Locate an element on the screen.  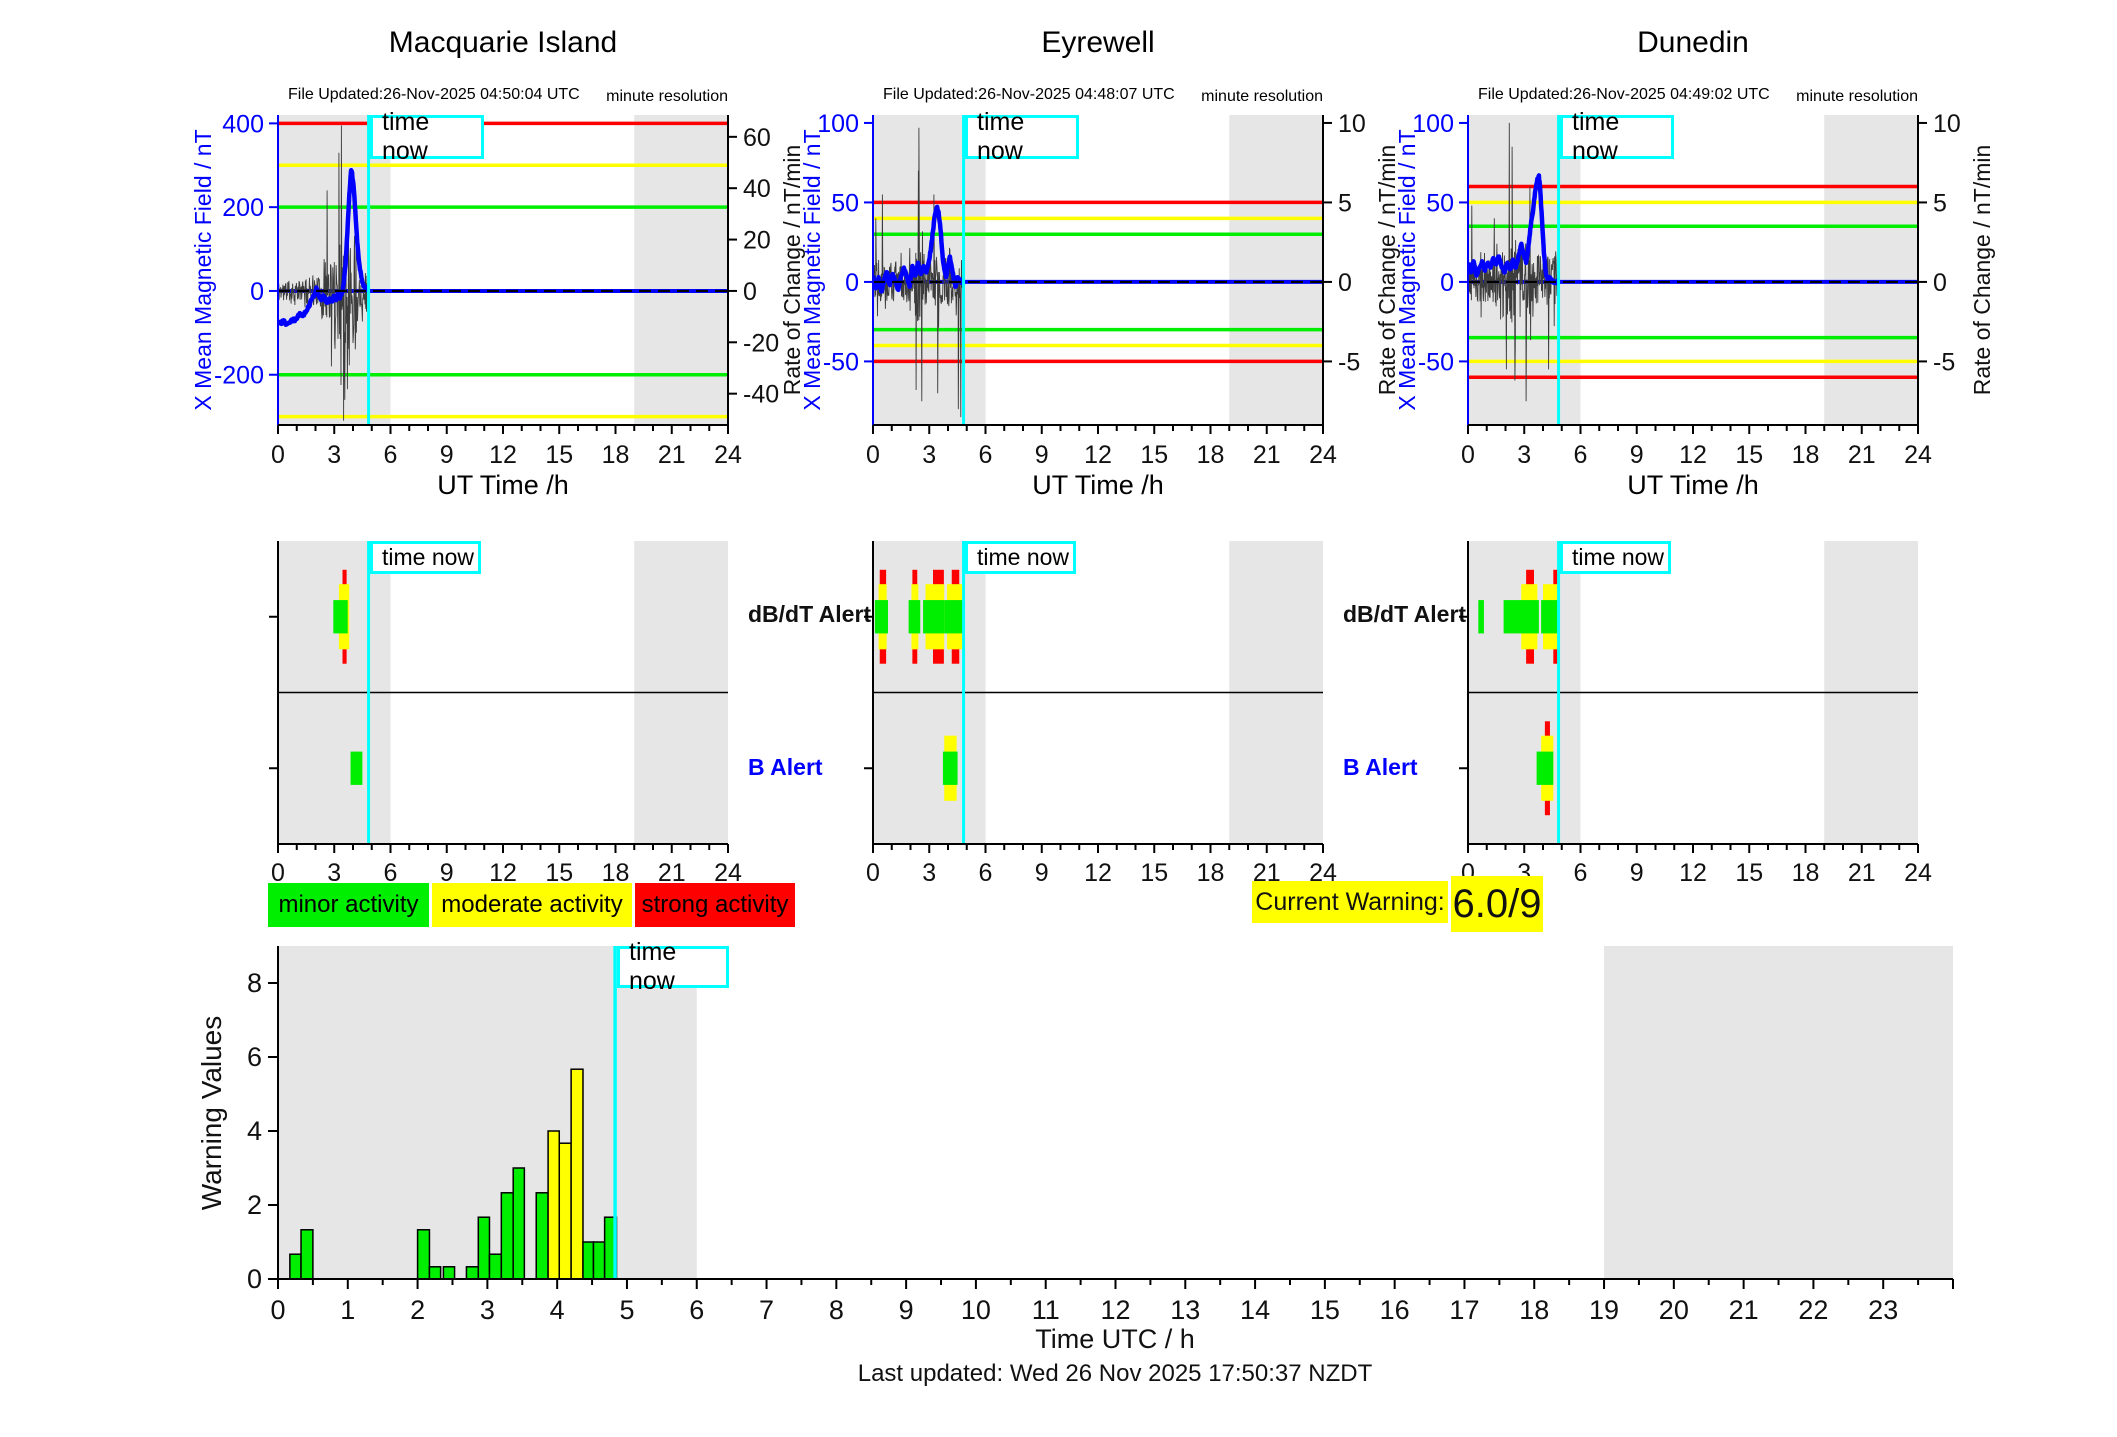
x-tick-label: 7 is located at coordinates (766, 1310).